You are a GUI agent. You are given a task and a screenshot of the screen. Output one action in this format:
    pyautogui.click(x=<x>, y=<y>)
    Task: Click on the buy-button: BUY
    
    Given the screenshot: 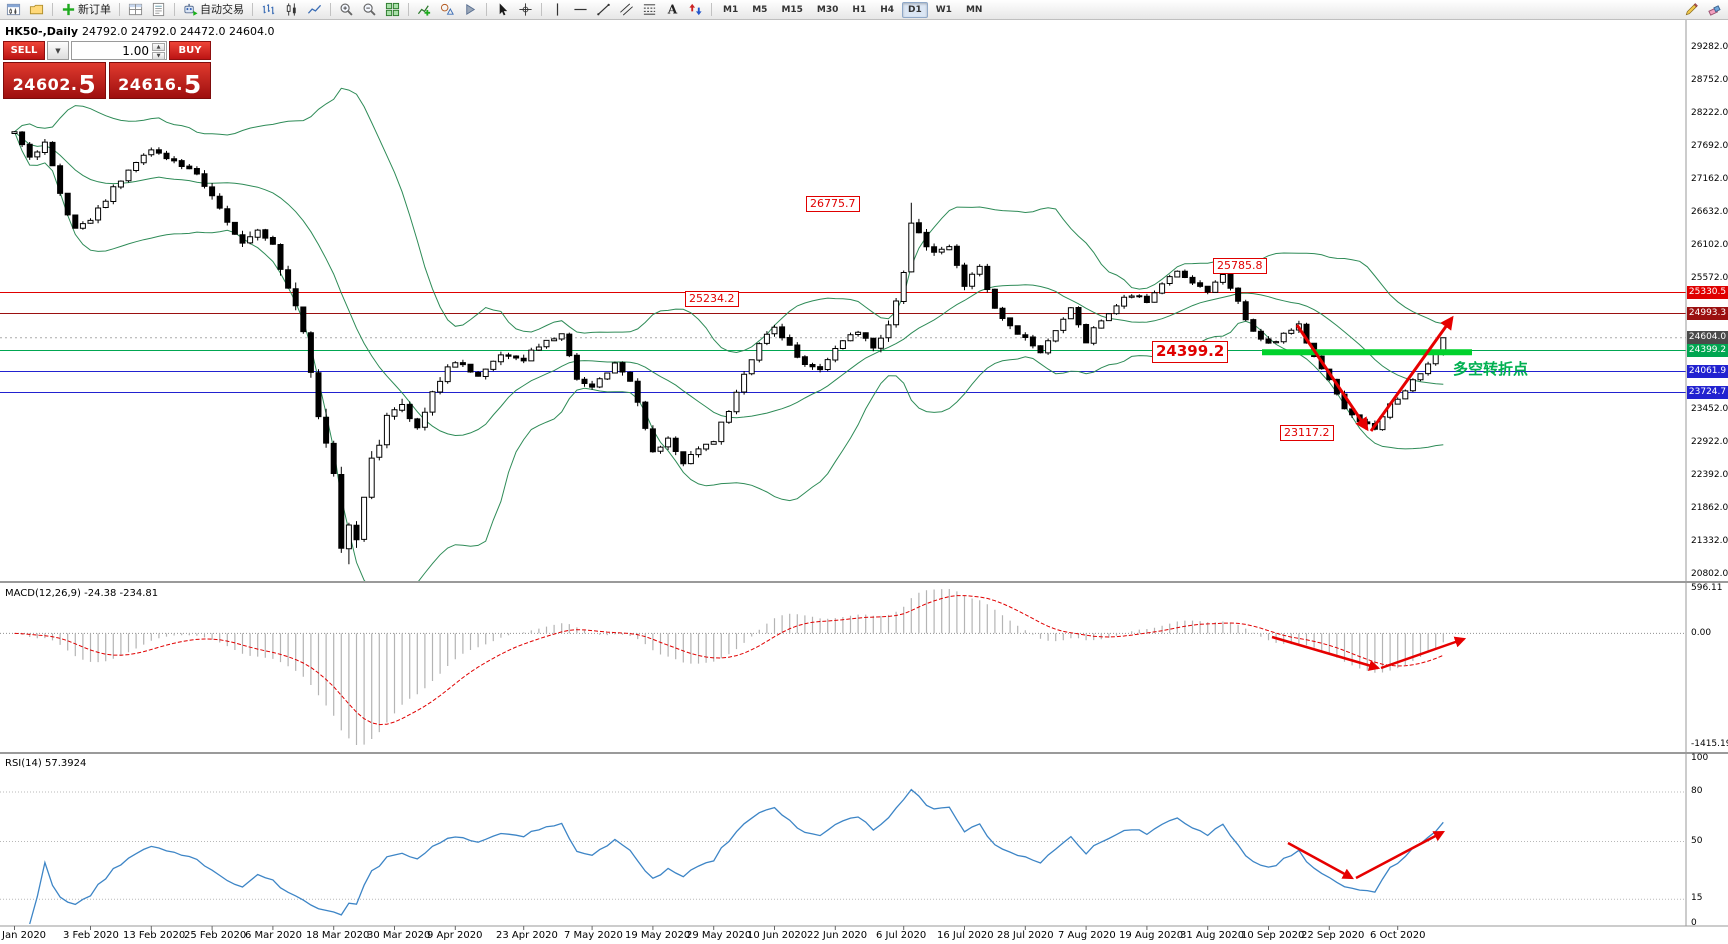 What is the action you would take?
    pyautogui.click(x=190, y=50)
    